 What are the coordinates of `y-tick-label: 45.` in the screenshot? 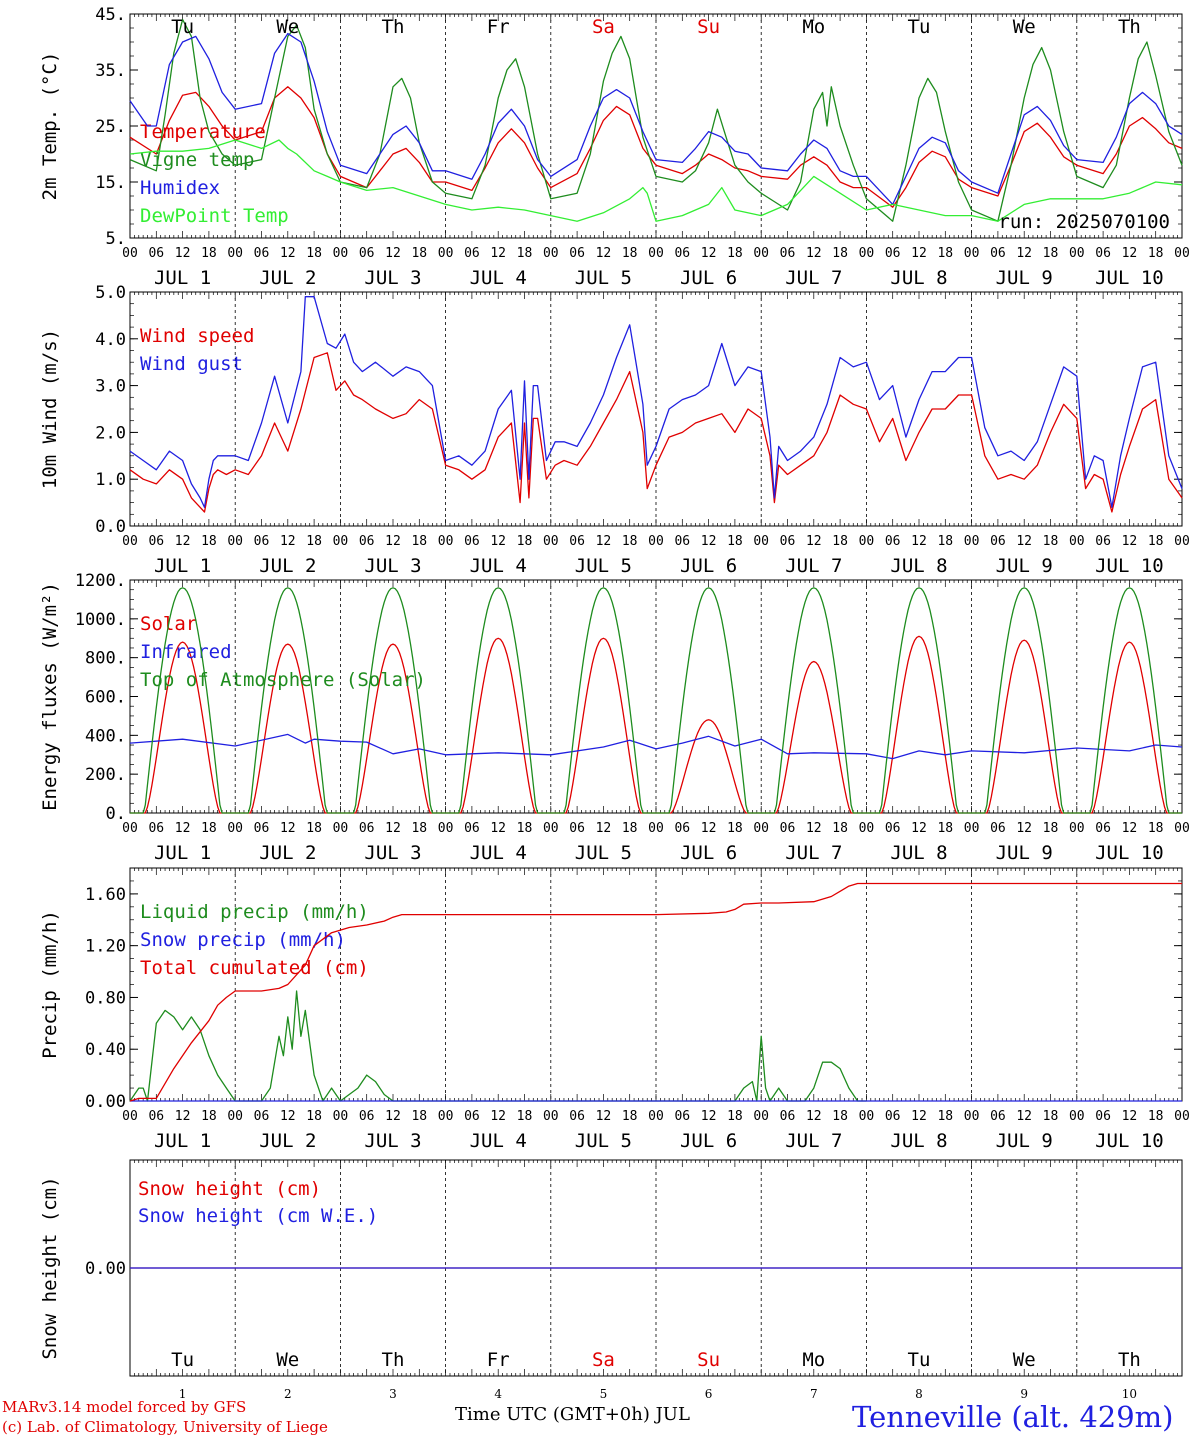 It's located at (110, 15).